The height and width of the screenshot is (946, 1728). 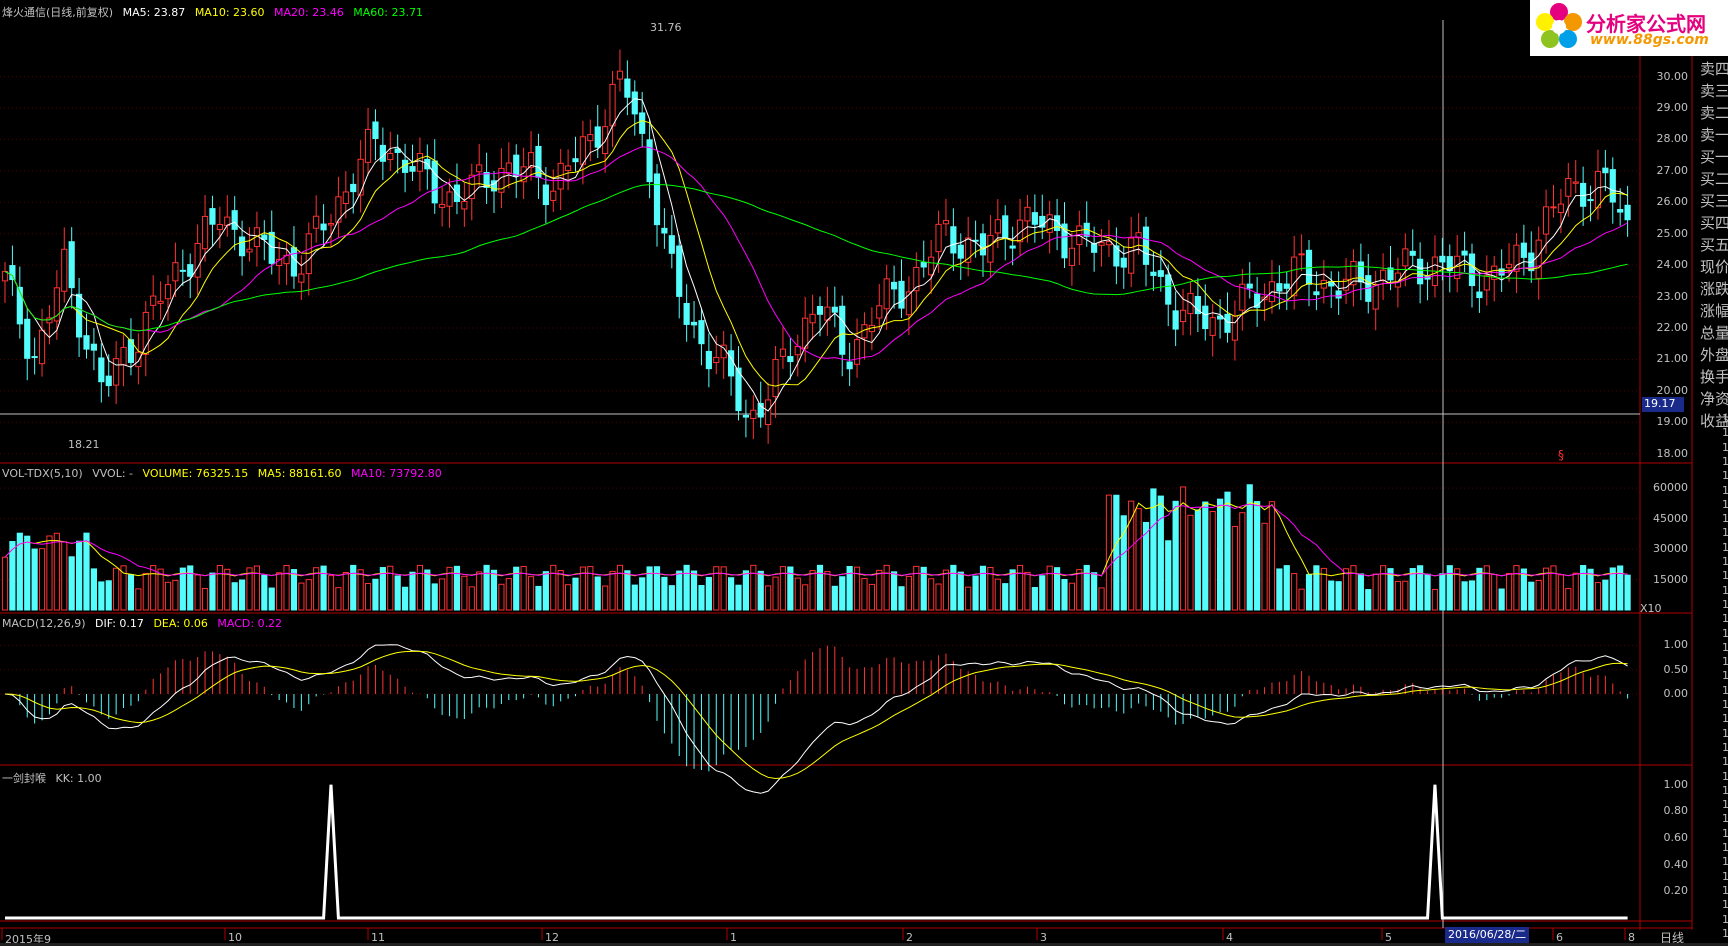 What do you see at coordinates (180, 623) in the screenshot?
I see `dea-label: DEA: 0.06` at bounding box center [180, 623].